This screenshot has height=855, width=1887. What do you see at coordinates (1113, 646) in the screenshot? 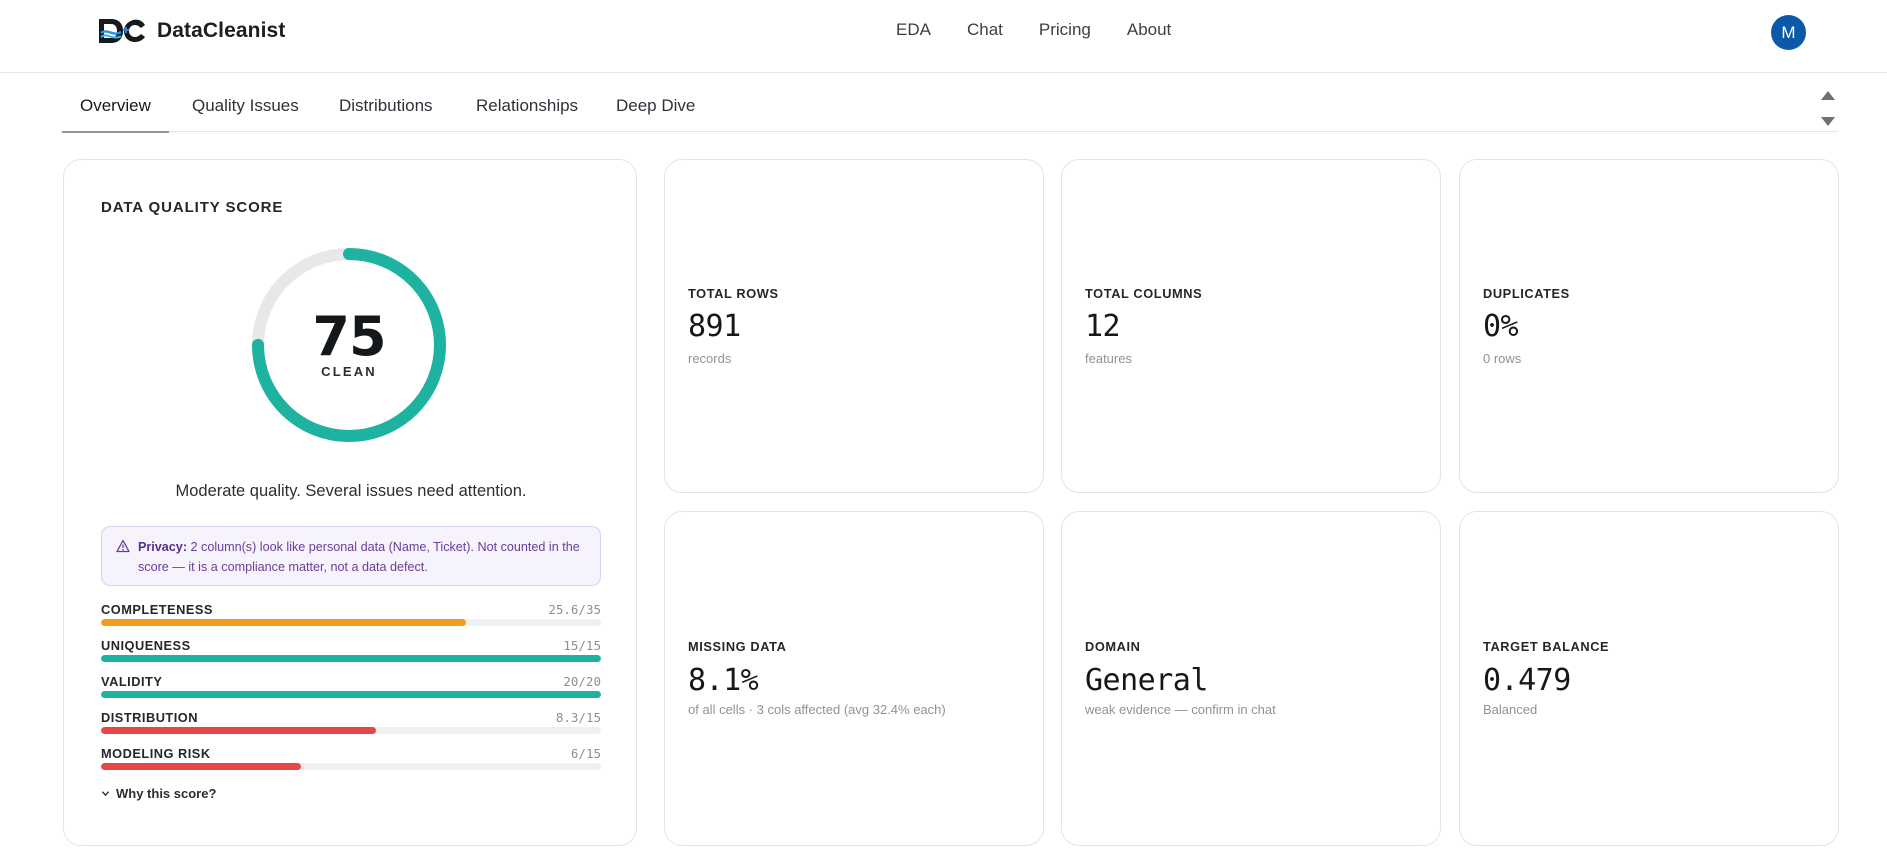
I see `stat-label: DOMAIN` at bounding box center [1113, 646].